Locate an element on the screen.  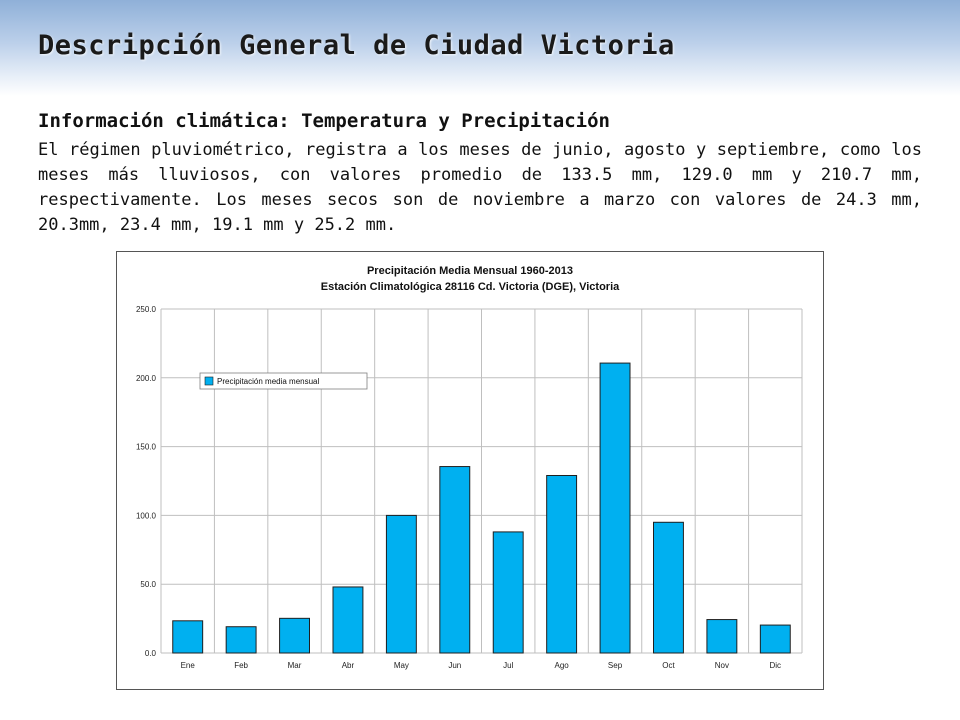
x-tick-label: Oct is located at coordinates (668, 665).